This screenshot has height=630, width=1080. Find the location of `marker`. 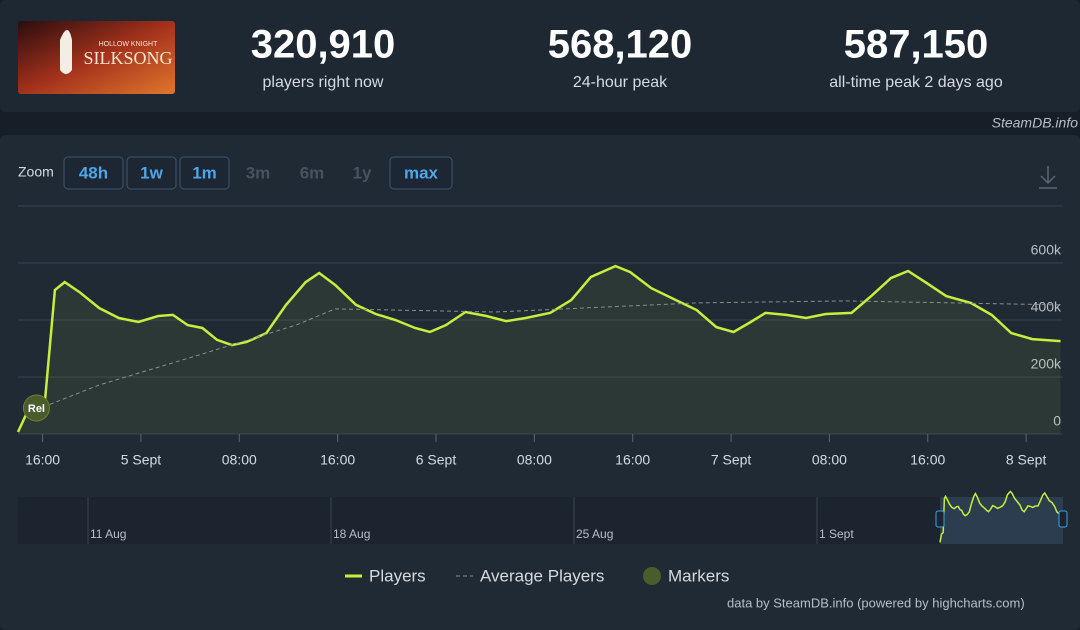

marker is located at coordinates (36, 408).